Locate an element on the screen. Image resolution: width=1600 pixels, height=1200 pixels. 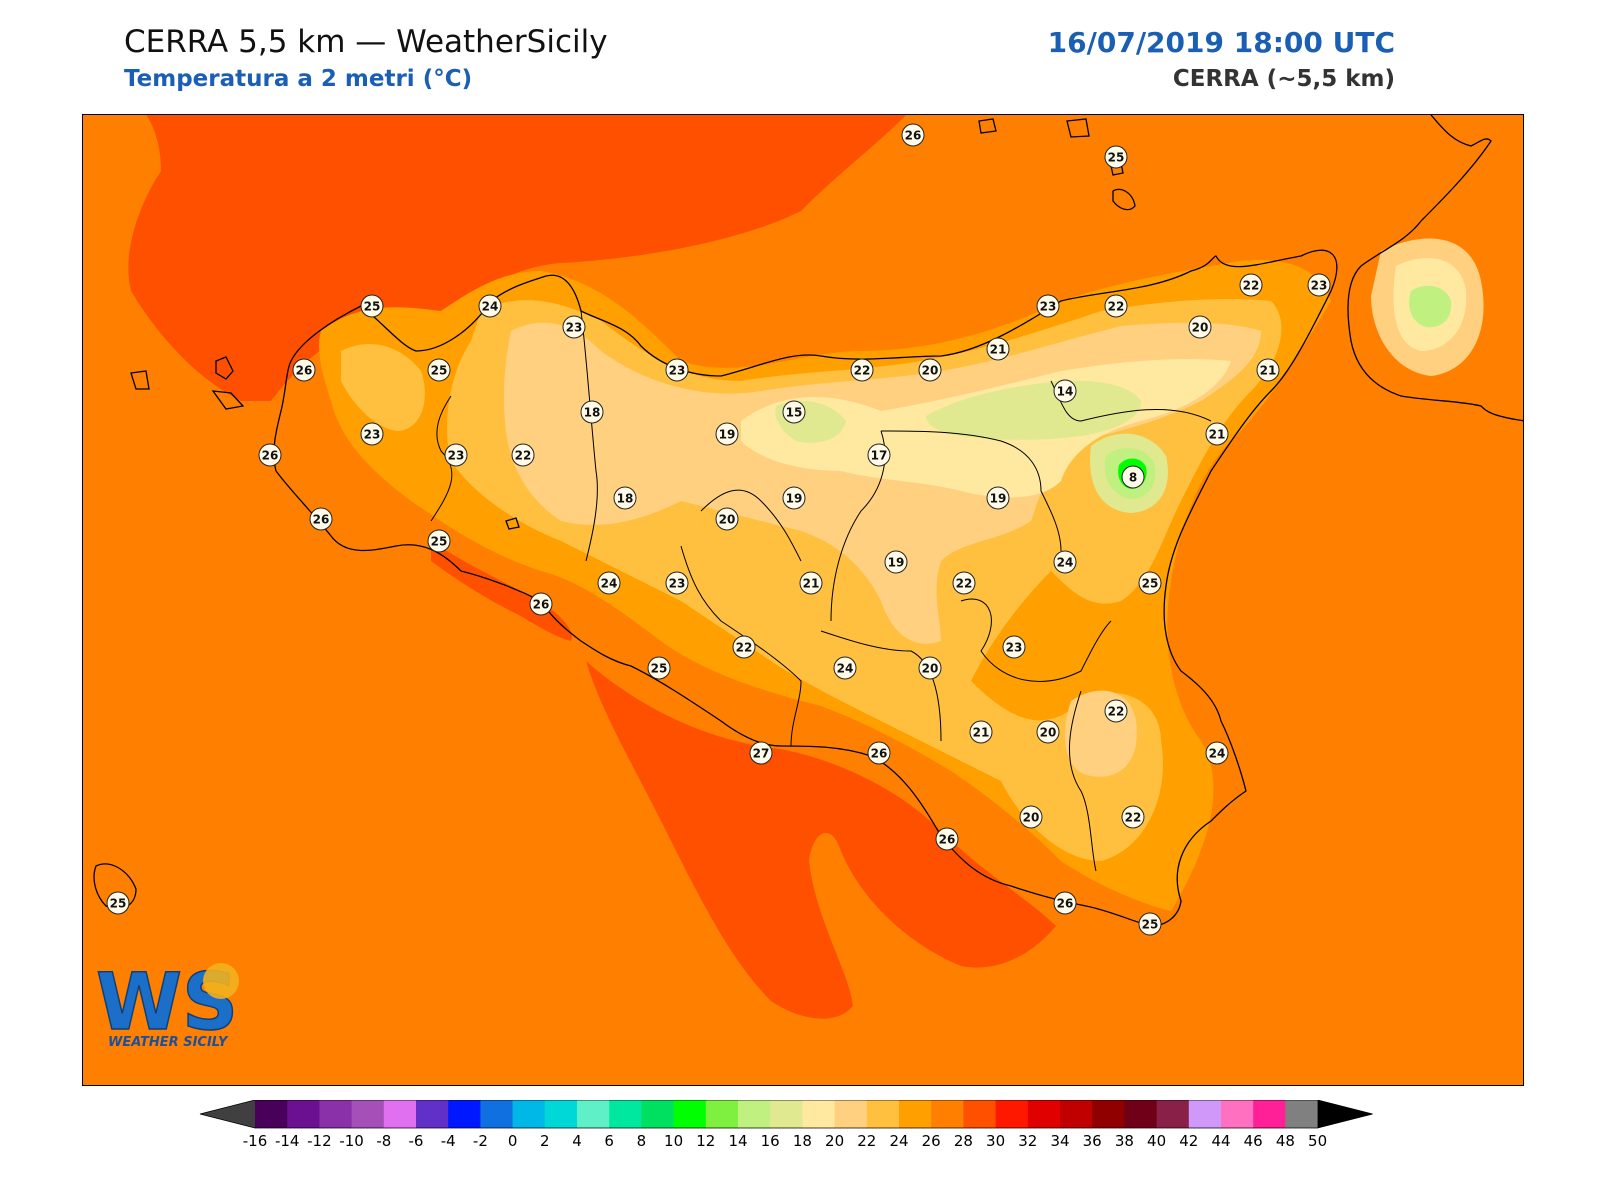
ustica-island is located at coordinates (512, 523).